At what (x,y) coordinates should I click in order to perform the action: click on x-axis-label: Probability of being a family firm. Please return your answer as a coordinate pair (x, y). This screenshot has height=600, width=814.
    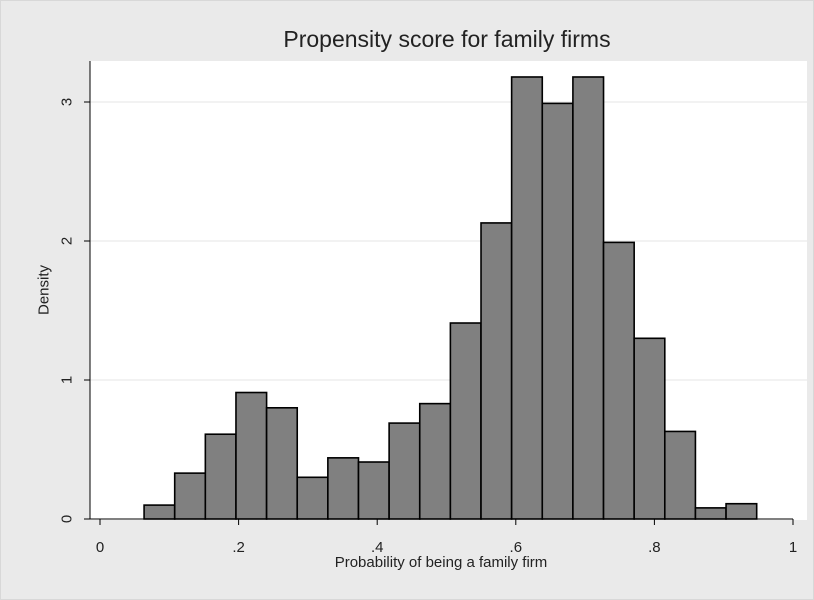
    Looking at the image, I should click on (441, 562).